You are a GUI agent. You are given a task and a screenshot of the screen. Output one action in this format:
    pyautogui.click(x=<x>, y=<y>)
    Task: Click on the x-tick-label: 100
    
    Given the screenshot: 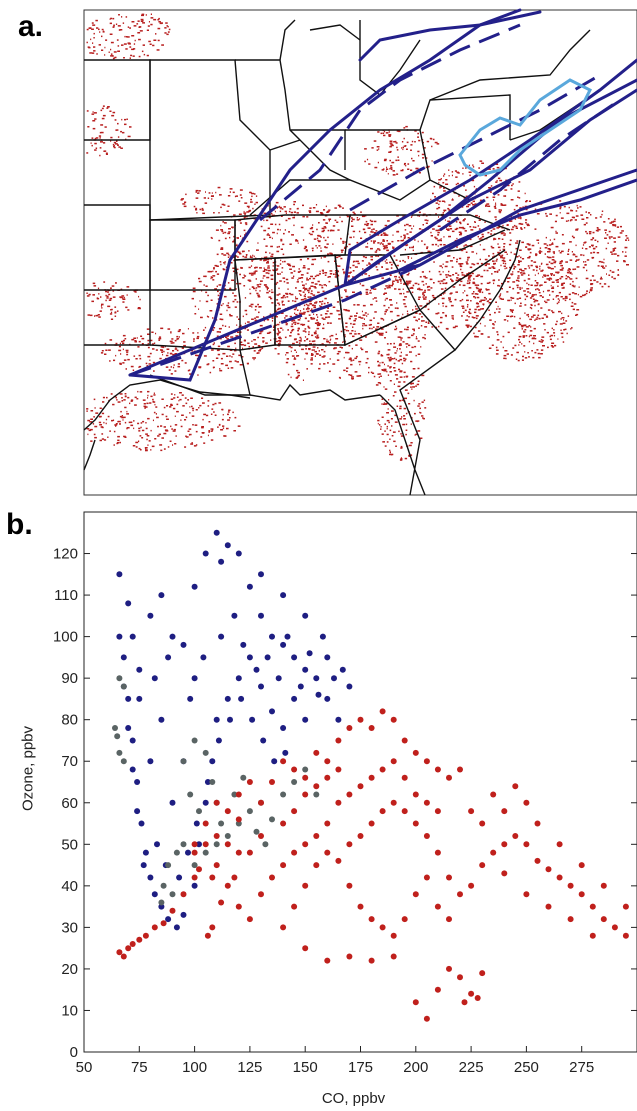 What is the action you would take?
    pyautogui.click(x=194, y=1067)
    